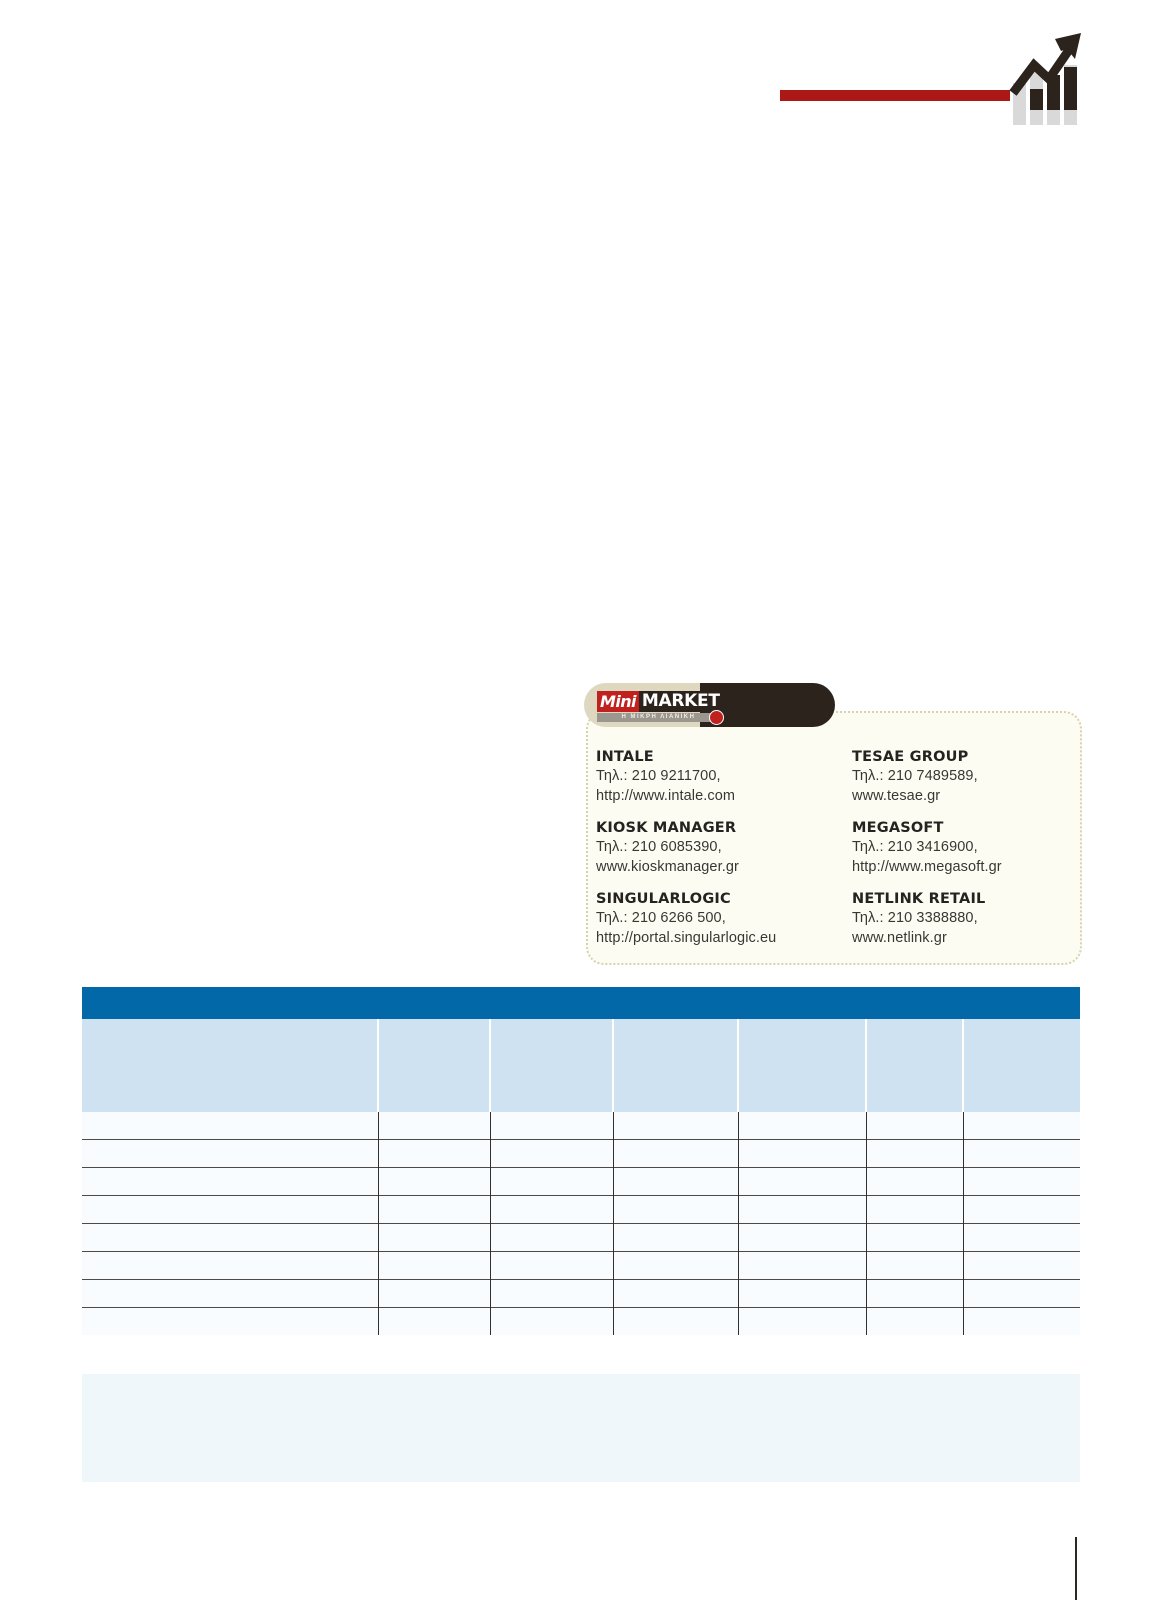 The width and height of the screenshot is (1173, 1600). Describe the element at coordinates (1076, 1568) in the screenshot. I see `page-edge-marker` at that location.